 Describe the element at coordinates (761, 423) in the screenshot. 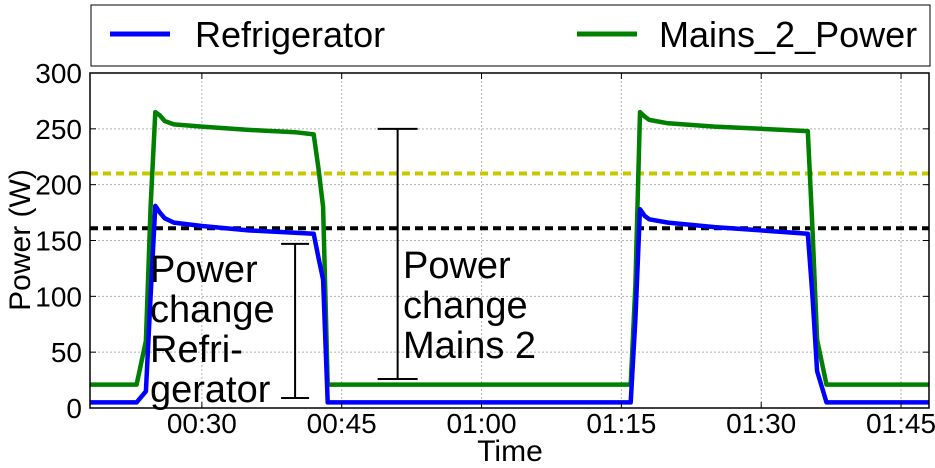

I see `x-tick-label: 01:30` at that location.